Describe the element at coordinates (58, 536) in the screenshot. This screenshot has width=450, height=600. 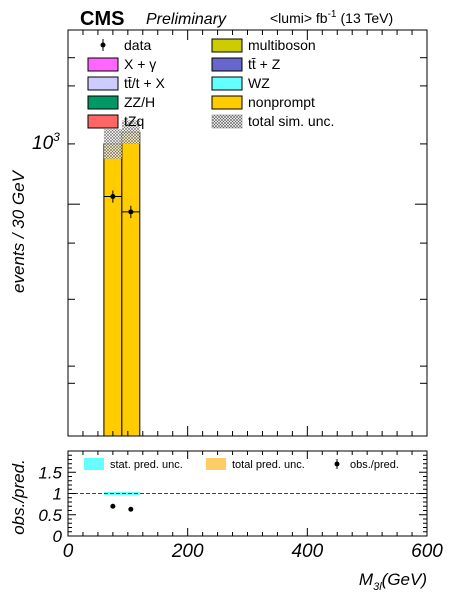
I see `ratio-y-tick-label: 0` at that location.